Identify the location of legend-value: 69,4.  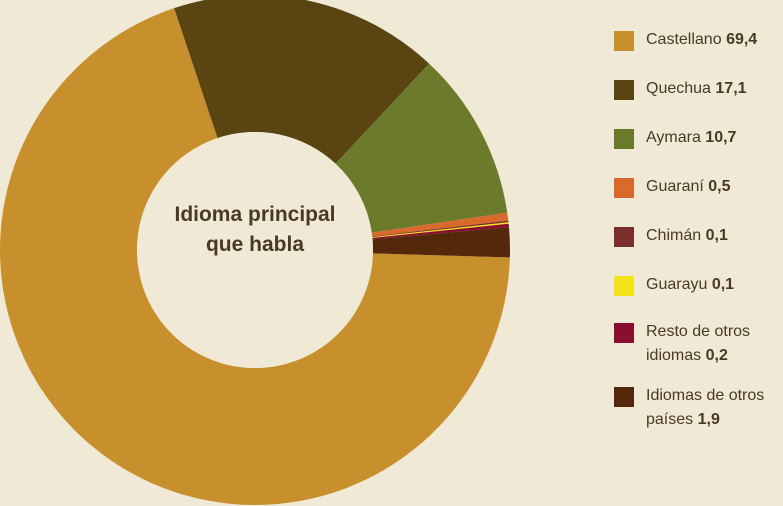
(742, 39).